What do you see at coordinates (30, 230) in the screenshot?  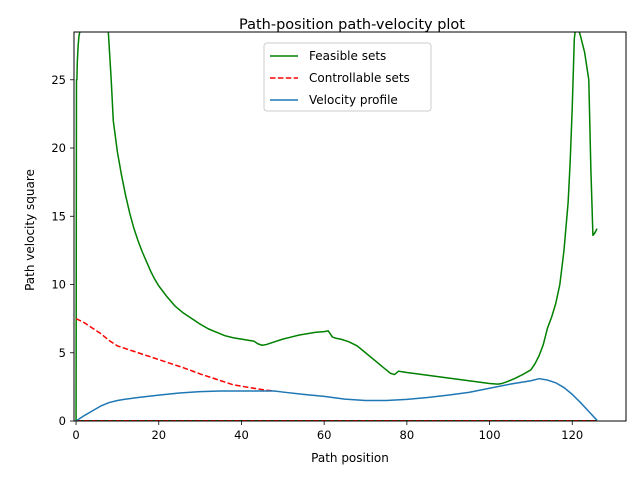 I see `y-axis-label: Path velocity square` at bounding box center [30, 230].